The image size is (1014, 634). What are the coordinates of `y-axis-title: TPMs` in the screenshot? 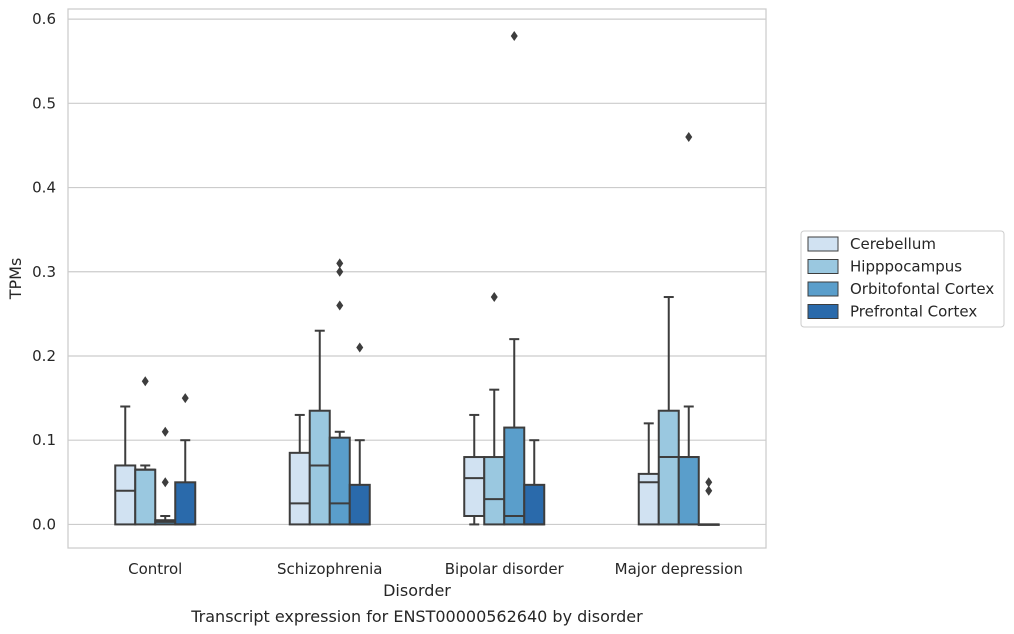 It's located at (15, 279).